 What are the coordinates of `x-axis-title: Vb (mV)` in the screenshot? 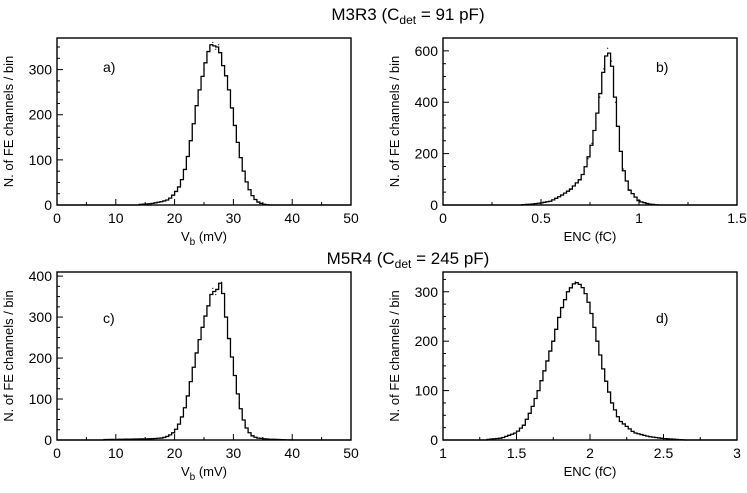 It's located at (204, 473).